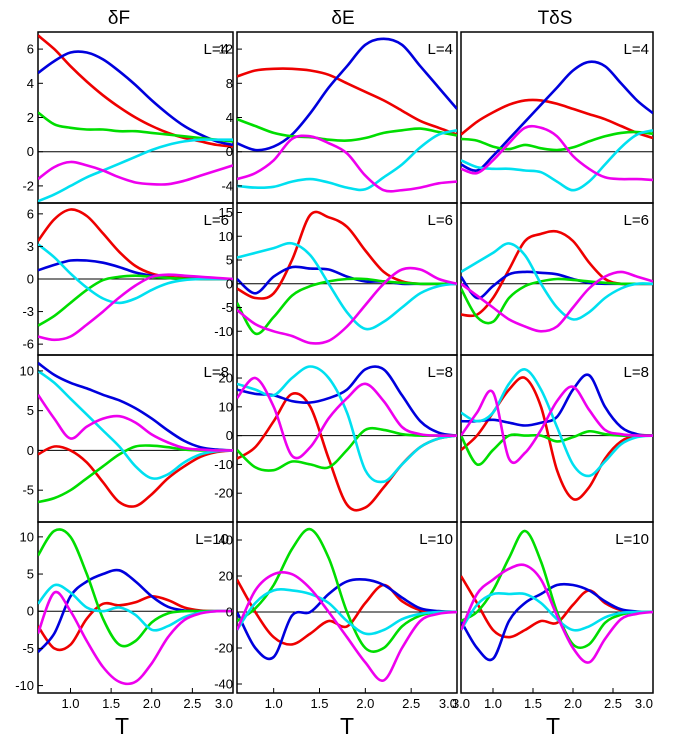 The height and width of the screenshot is (736, 678). What do you see at coordinates (226, 540) in the screenshot?
I see `y-tick-label: 40` at bounding box center [226, 540].